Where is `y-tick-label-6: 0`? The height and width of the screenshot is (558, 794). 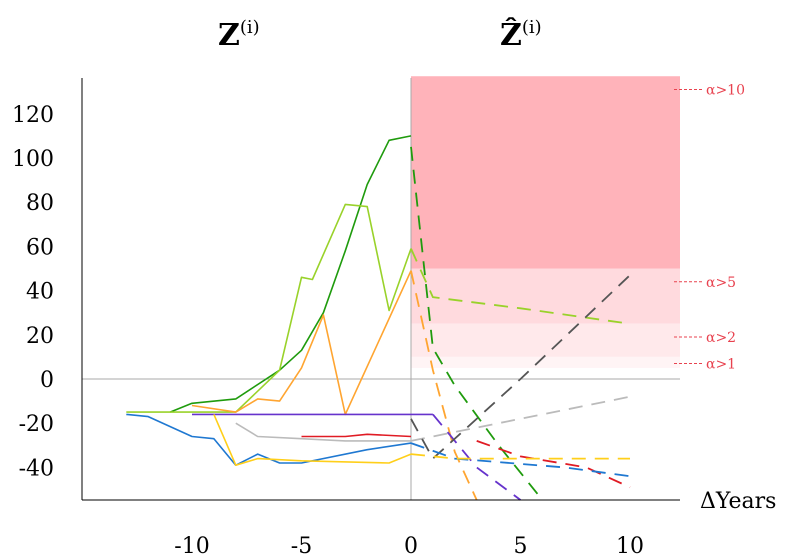 y-tick-label-6: 0 is located at coordinates (47, 380).